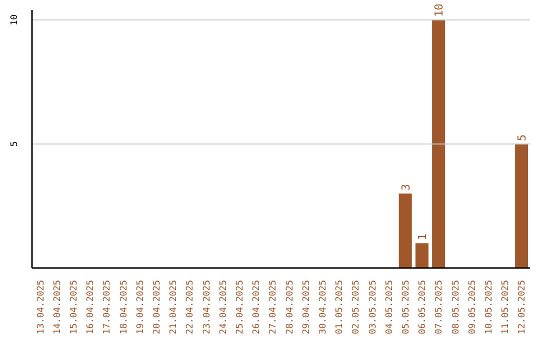  What do you see at coordinates (223, 307) in the screenshot?
I see `x-tick-label: 24.04.2025` at bounding box center [223, 307].